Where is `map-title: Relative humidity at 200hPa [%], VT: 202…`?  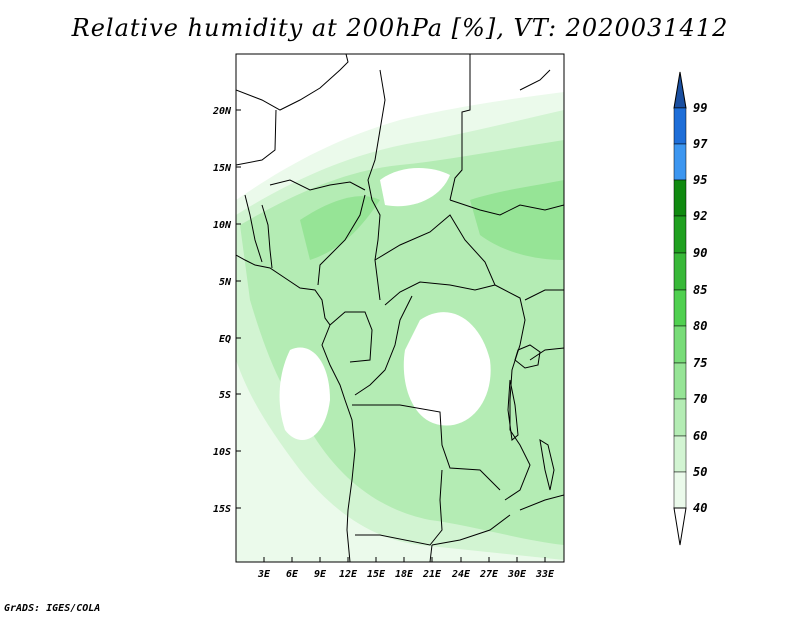 map-title: Relative humidity at 200hPa [%], VT: 202… is located at coordinates (400, 28).